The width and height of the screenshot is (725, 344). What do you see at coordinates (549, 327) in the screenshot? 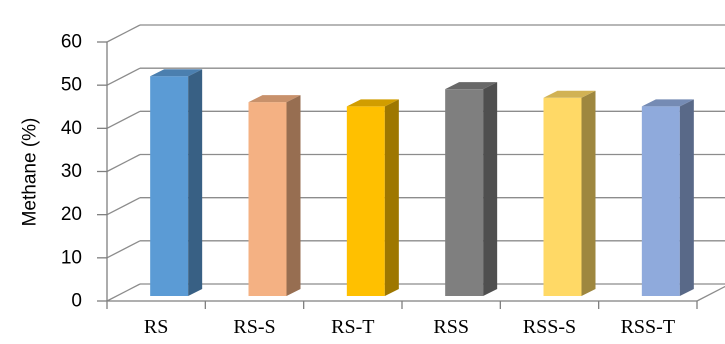
I see `x-tick-label: RSS-S` at bounding box center [549, 327].